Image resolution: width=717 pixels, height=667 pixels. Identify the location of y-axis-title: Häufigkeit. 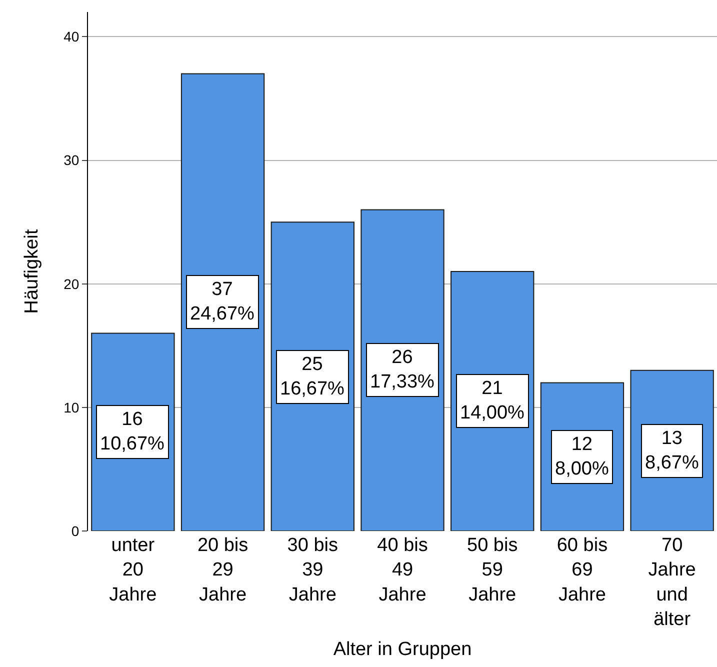
(31, 271).